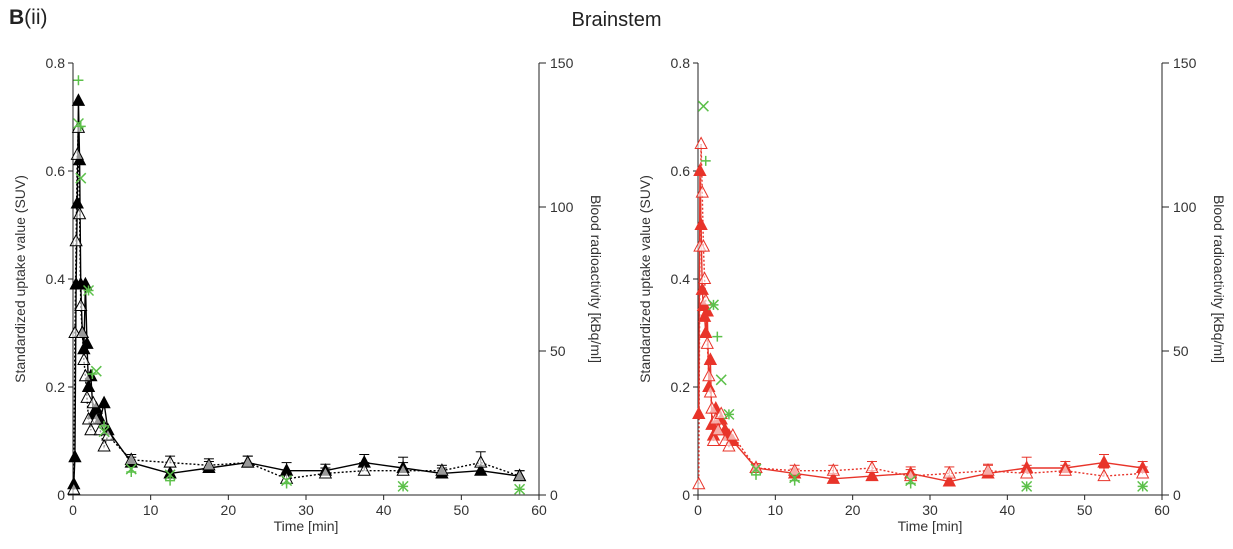 The height and width of the screenshot is (549, 1233). I want to click on x-tick-label: 30, so click(306, 510).